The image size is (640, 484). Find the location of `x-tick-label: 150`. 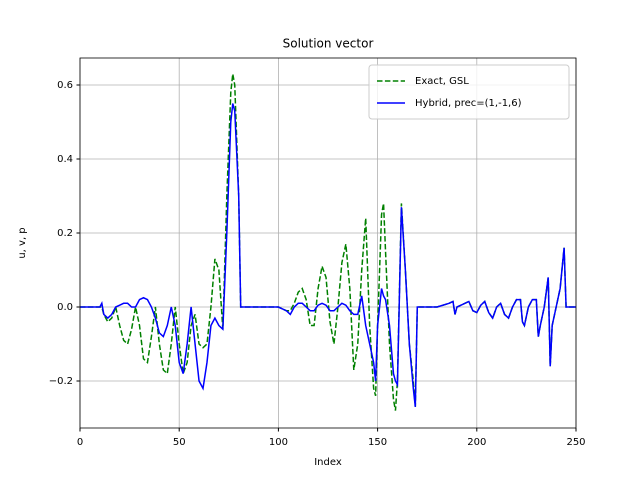

x-tick-label: 150 is located at coordinates (377, 442).